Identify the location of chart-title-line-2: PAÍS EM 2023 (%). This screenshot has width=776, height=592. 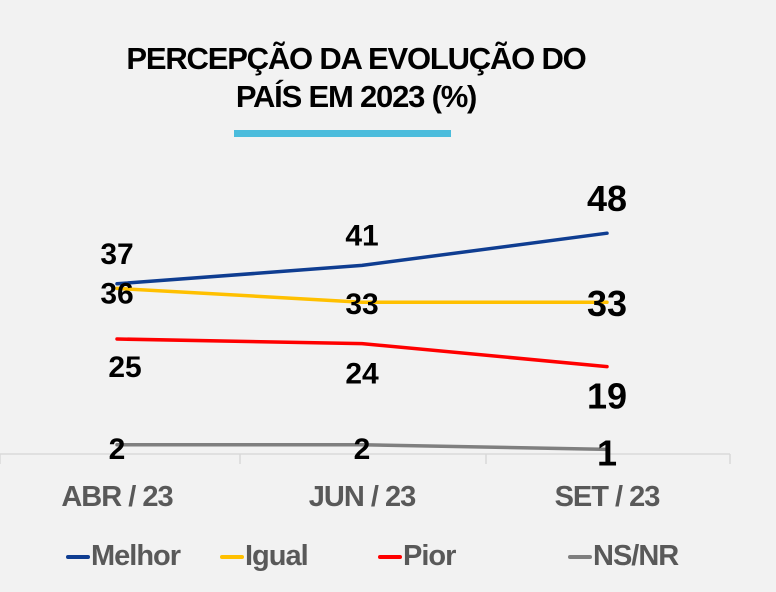
(356, 96).